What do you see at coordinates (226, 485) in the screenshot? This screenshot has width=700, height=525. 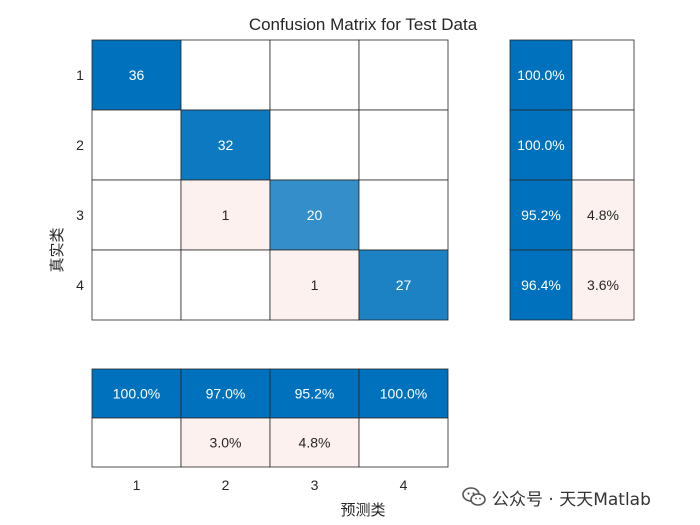 I see `x-tick-label: 2` at bounding box center [226, 485].